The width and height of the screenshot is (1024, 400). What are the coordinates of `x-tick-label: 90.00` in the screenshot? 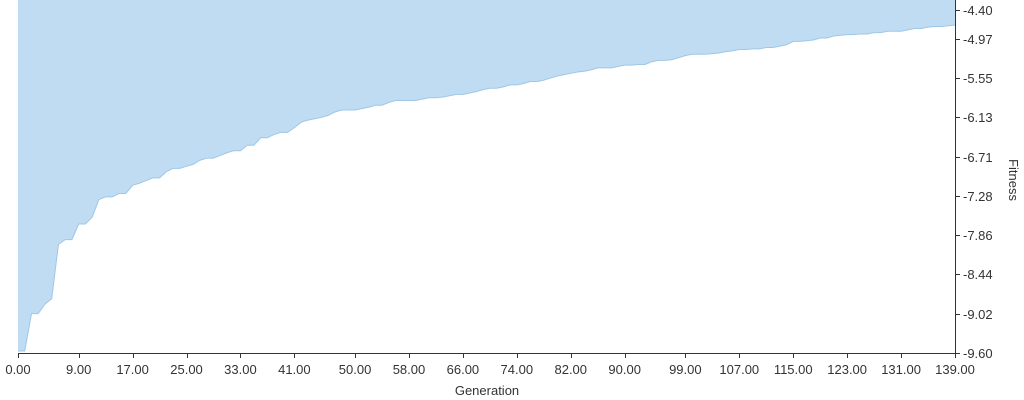 It's located at (624, 369).